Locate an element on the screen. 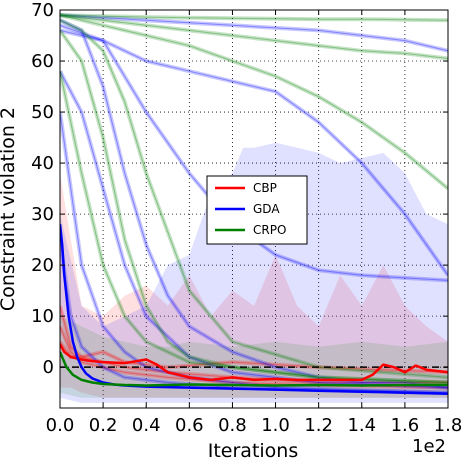  legend-label-gda: GDA is located at coordinates (266, 209).